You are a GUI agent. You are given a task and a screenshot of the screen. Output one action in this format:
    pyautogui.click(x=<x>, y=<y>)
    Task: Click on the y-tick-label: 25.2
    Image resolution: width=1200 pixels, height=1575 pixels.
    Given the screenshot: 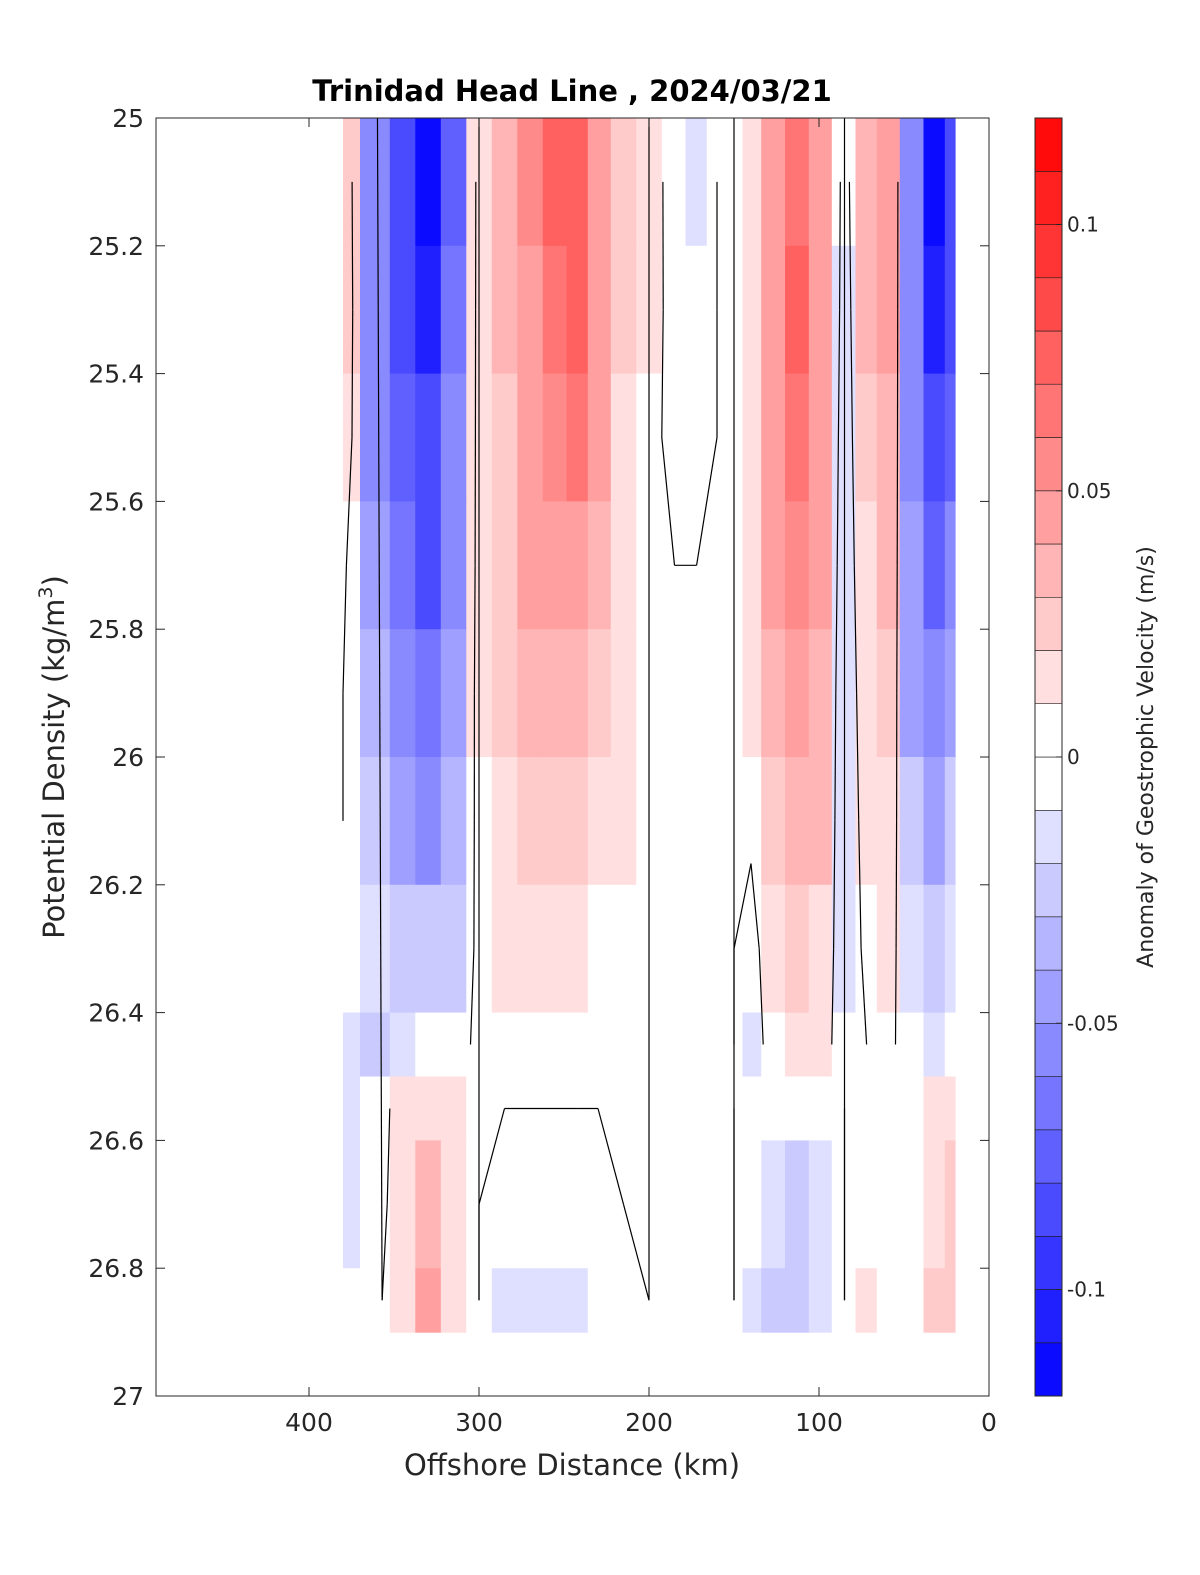 What is the action you would take?
    pyautogui.click(x=116, y=246)
    